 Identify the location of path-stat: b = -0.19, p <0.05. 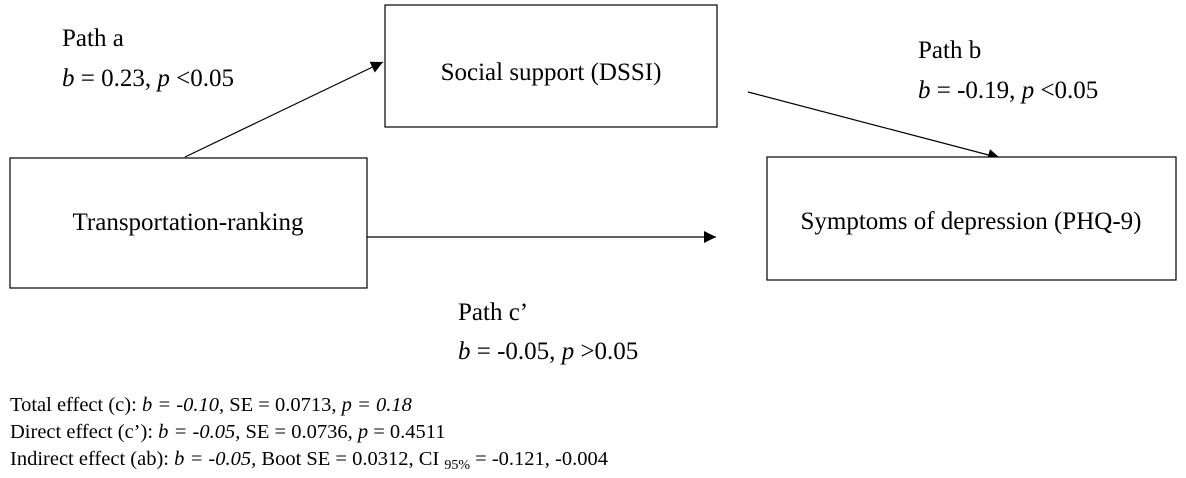
(1008, 90).